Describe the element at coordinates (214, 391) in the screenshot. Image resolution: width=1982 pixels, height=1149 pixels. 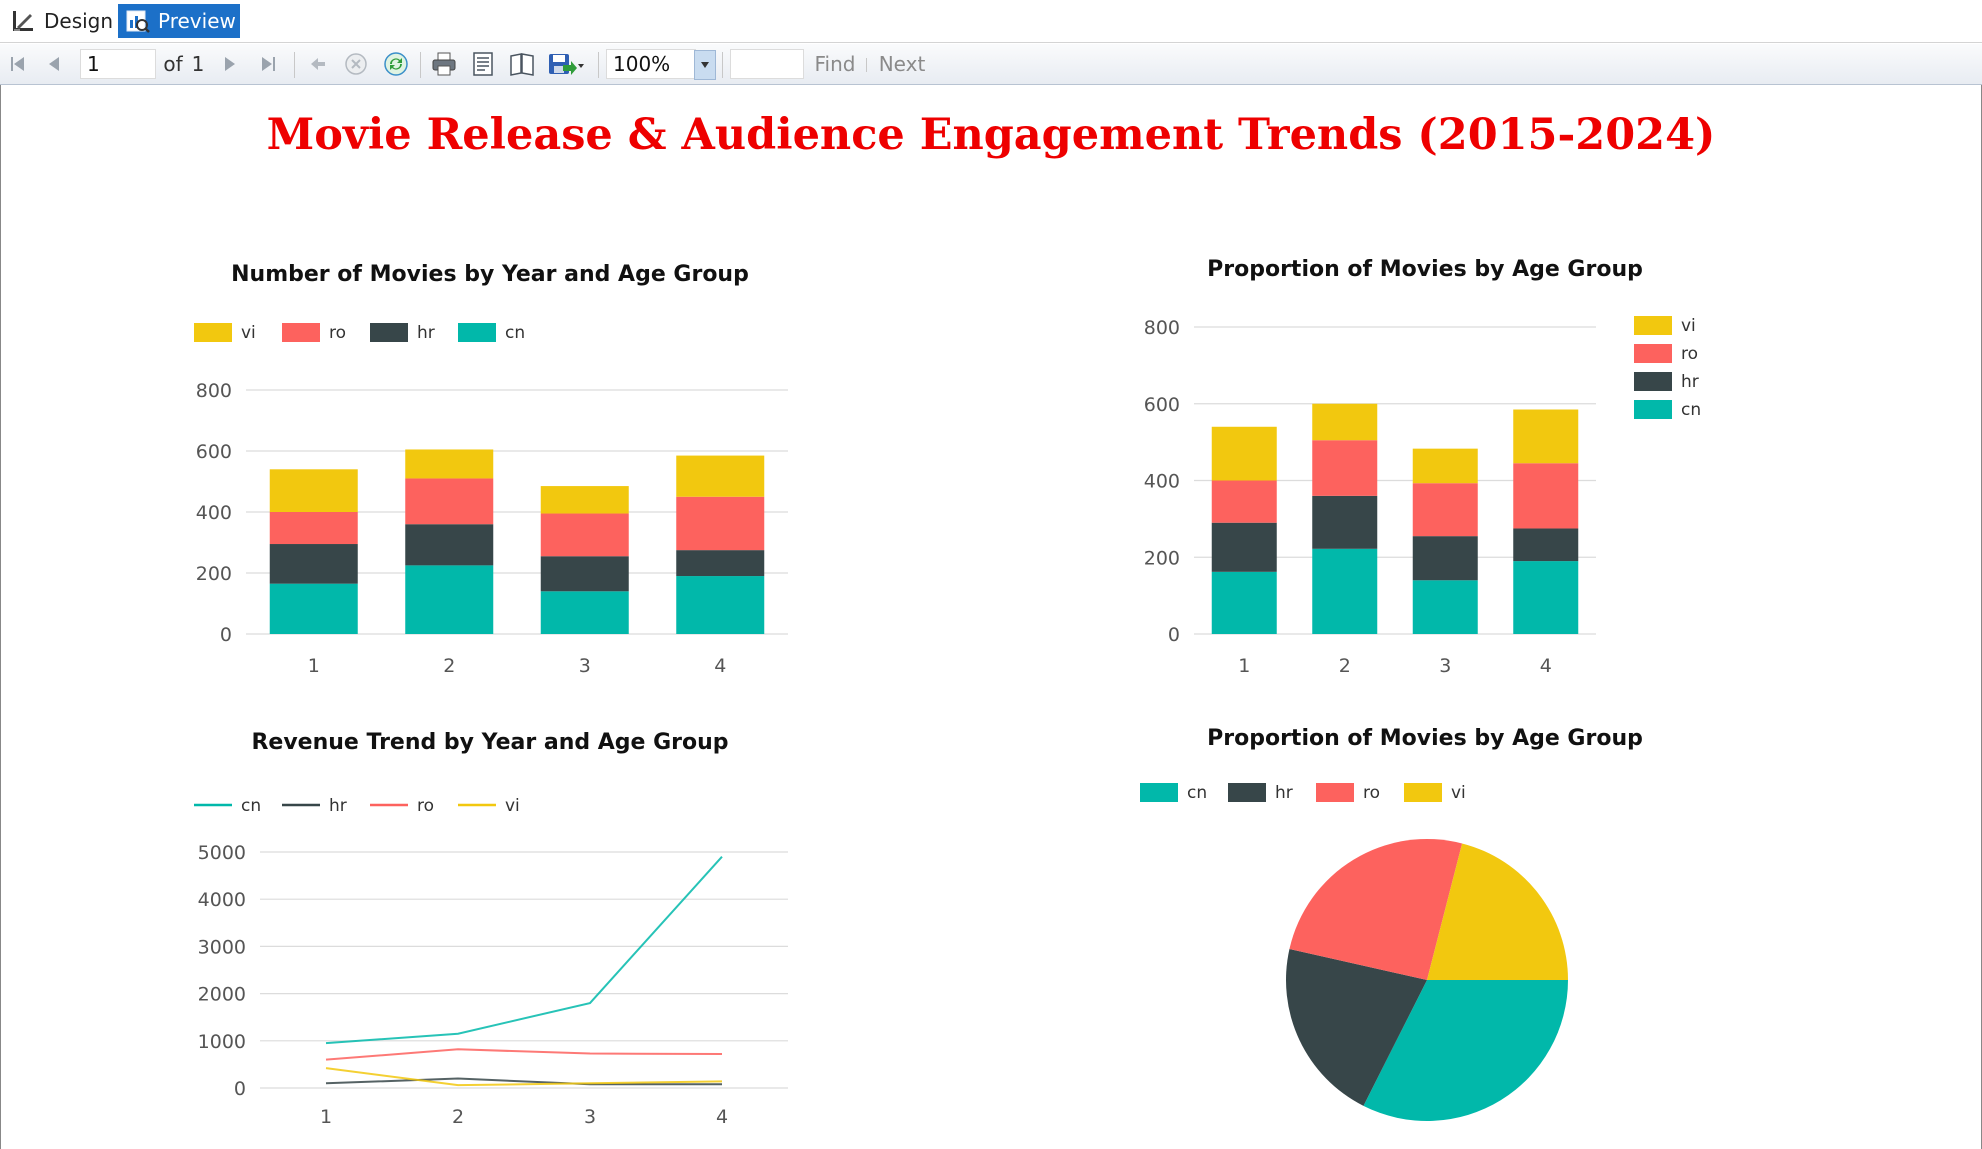
I see `y-tick-label: 800` at that location.